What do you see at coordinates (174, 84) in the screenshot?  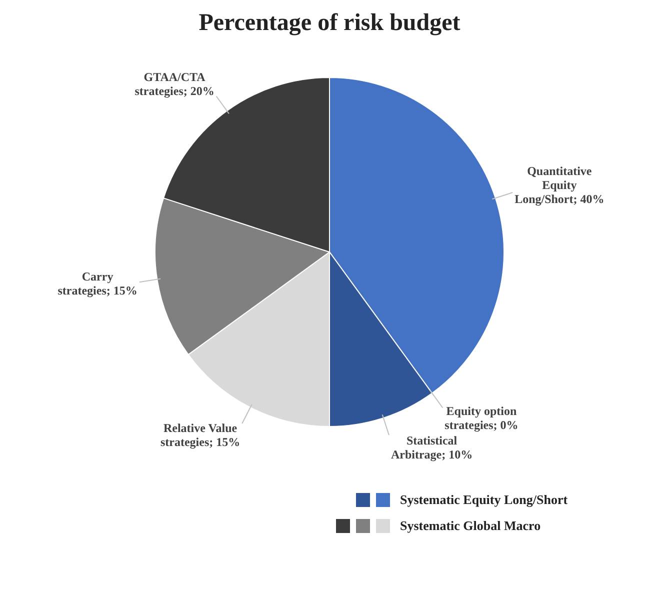 I see `slice-label: GTAA/CTA strategies; 20%` at bounding box center [174, 84].